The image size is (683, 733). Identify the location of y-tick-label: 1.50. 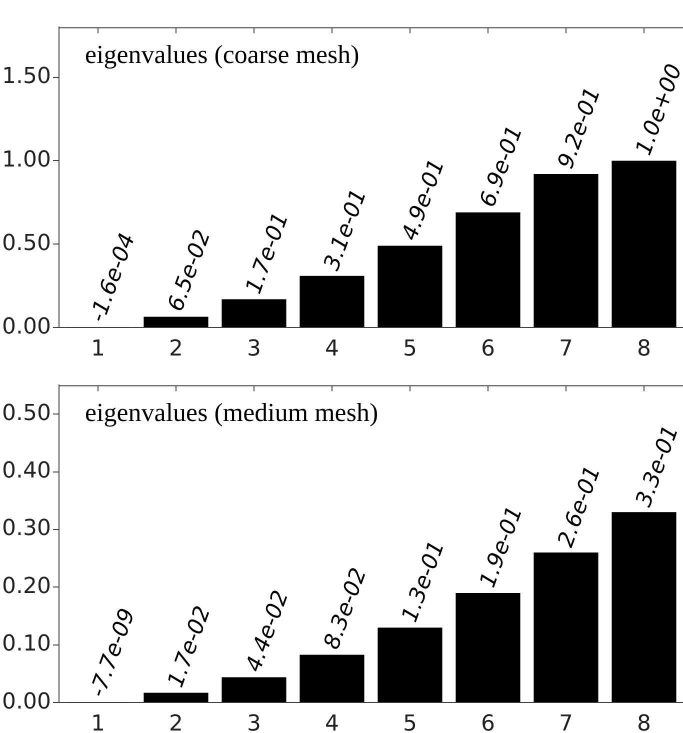
(26, 76).